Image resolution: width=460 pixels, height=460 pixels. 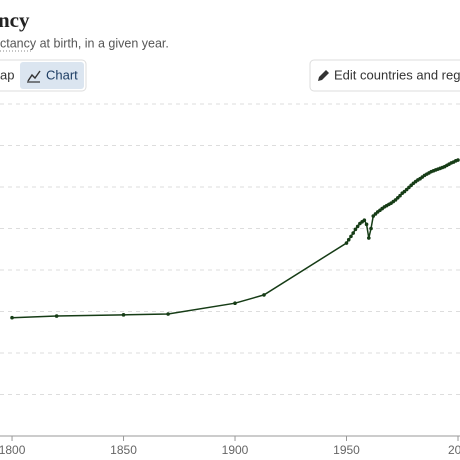 I want to click on chart-tab: Chart, so click(x=62, y=74).